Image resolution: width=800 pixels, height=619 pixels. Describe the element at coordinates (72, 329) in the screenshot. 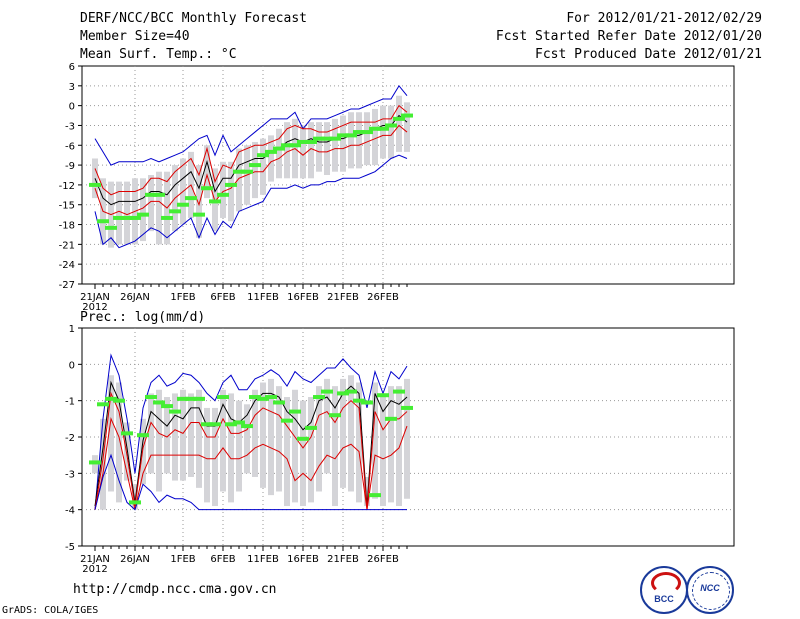

I see `prec-ytick-label: 1` at that location.